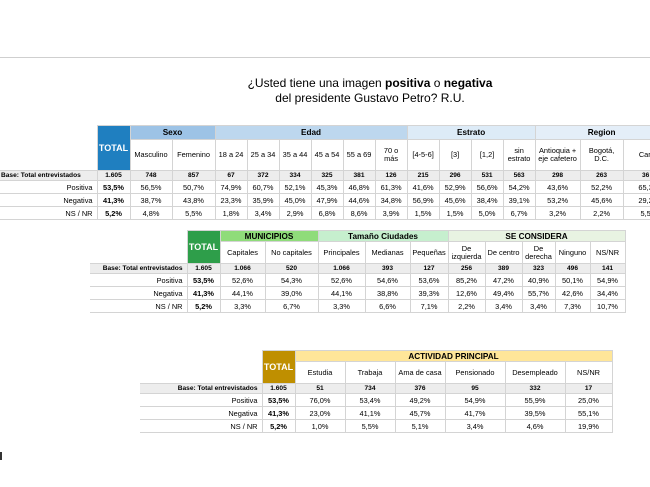 Image resolution: width=650 pixels, height=487 pixels. What do you see at coordinates (466, 252) in the screenshot?
I see `column-header: De izquierda` at bounding box center [466, 252].